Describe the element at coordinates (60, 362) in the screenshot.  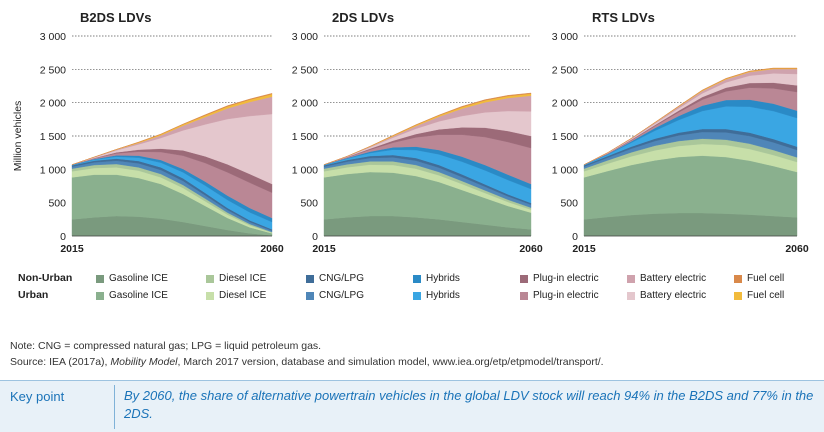
I see `source-prefix: Source: IEA (2017a),` at that location.